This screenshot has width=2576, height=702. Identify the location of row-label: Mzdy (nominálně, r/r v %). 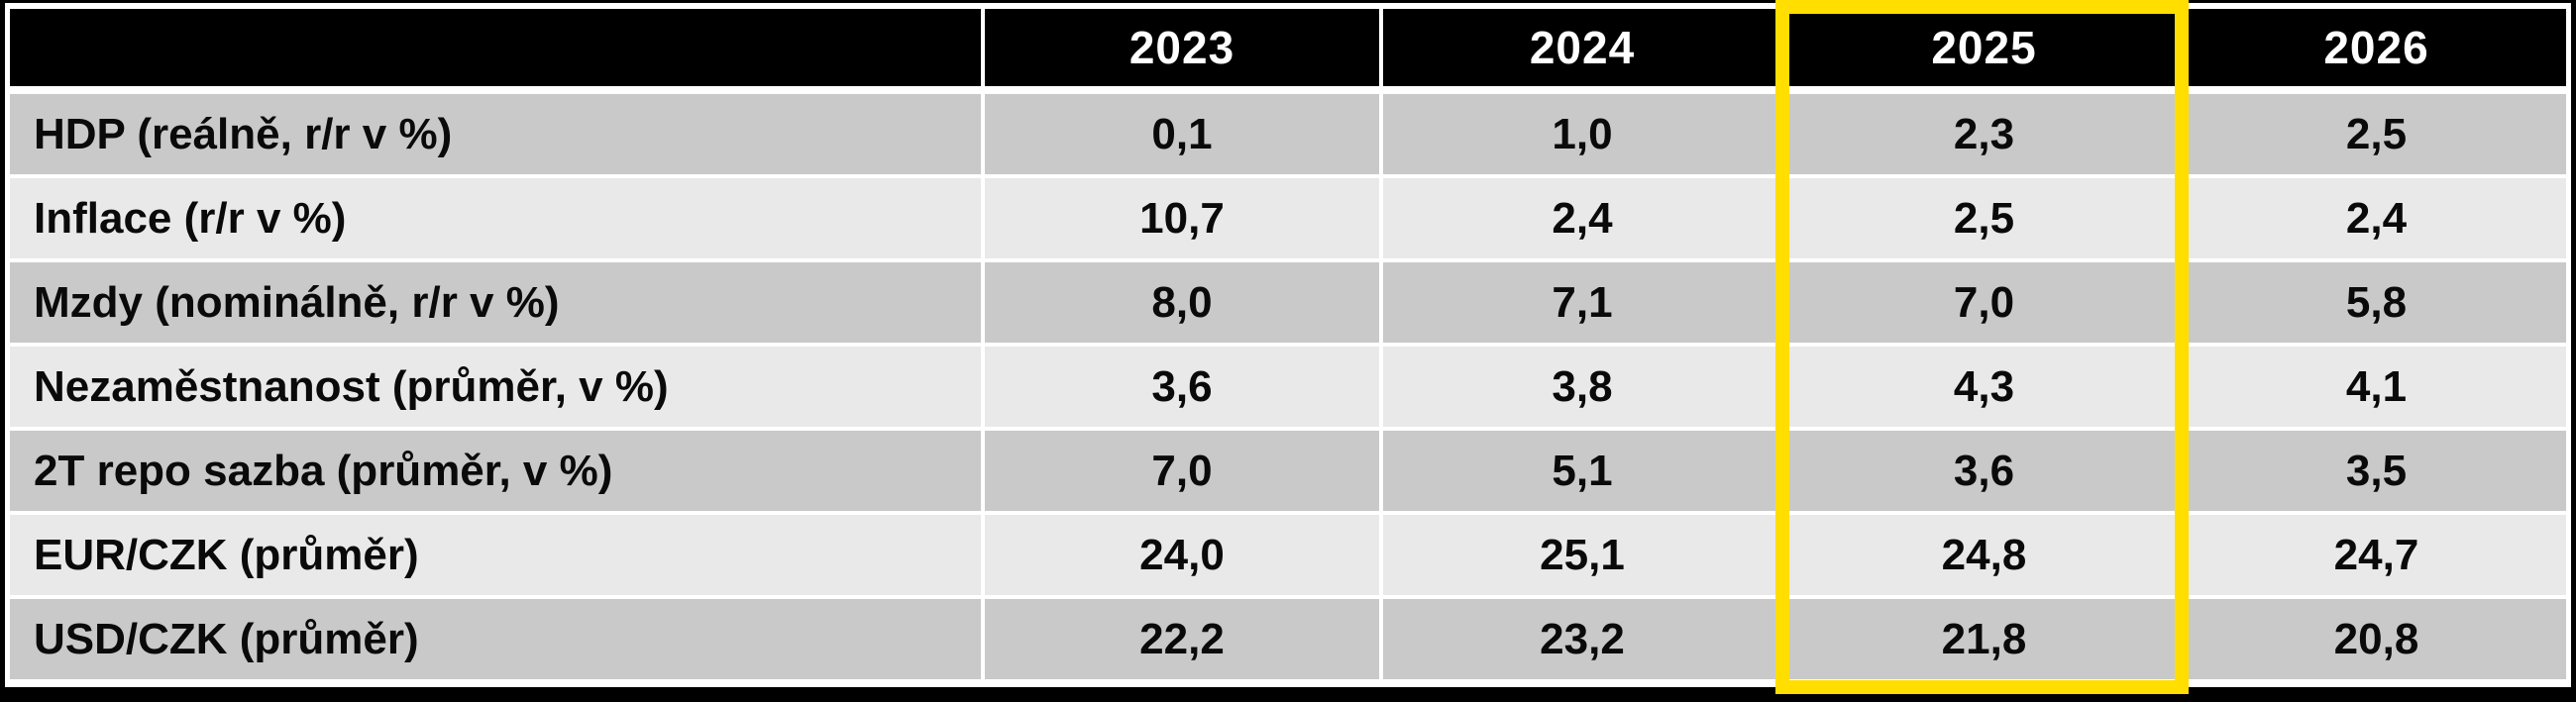
(495, 302).